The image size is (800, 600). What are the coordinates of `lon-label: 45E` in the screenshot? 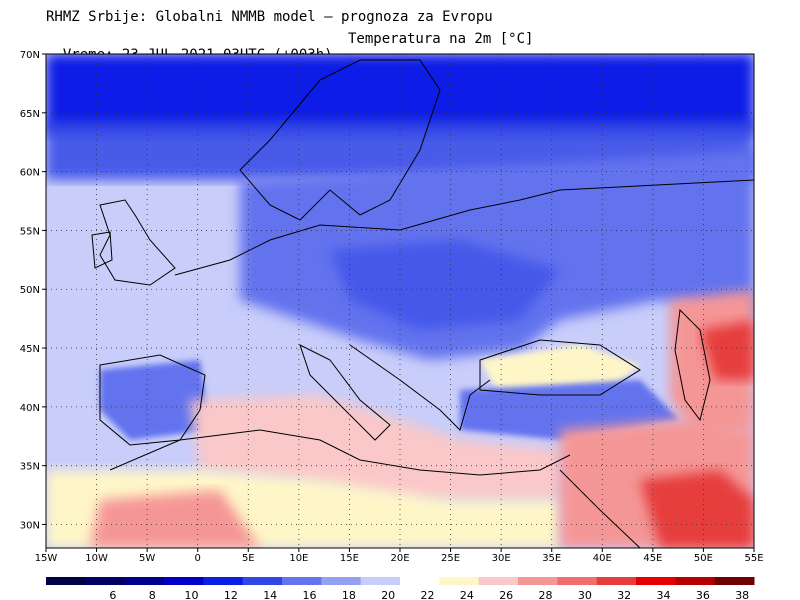 It's located at (652, 558).